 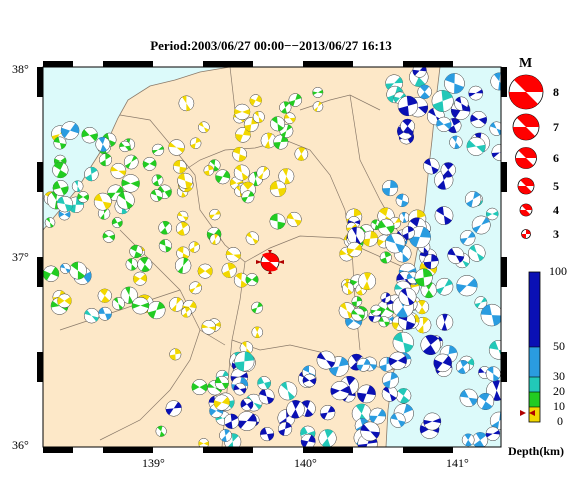 I want to click on main-event, so click(x=270, y=262).